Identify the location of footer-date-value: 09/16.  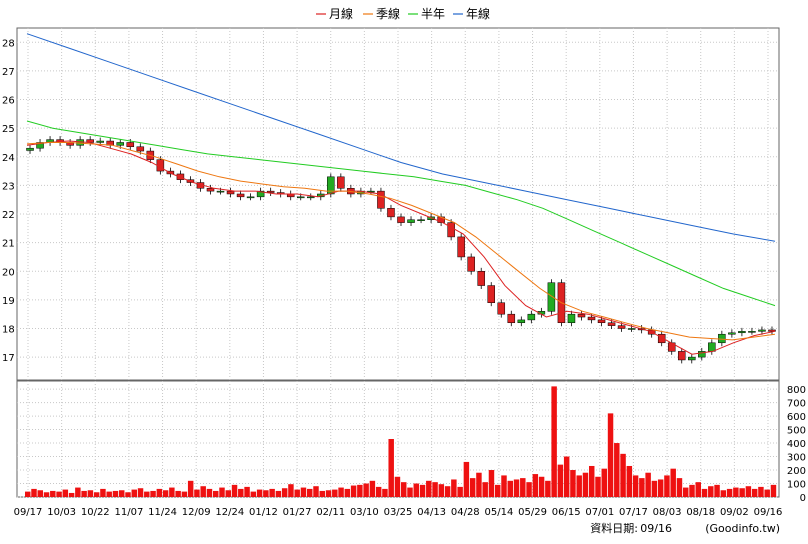
(656, 528).